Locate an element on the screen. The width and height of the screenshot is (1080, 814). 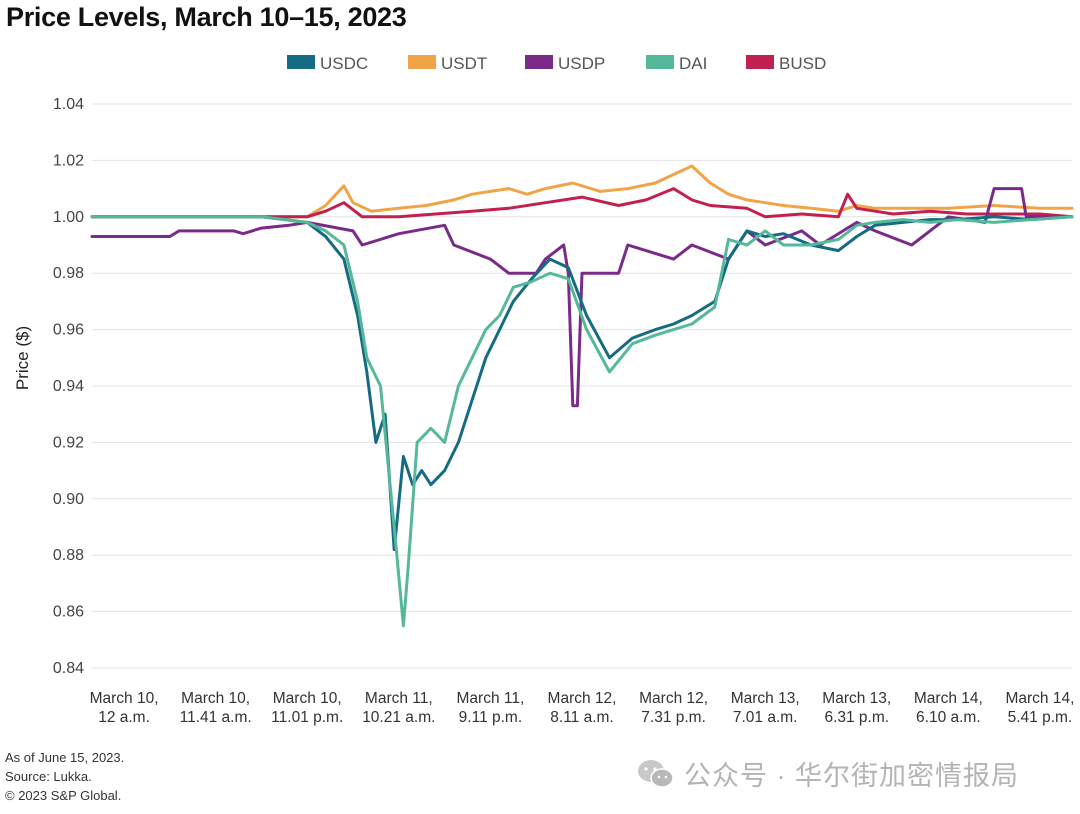
y-tick-label: 1.02 is located at coordinates (68, 160).